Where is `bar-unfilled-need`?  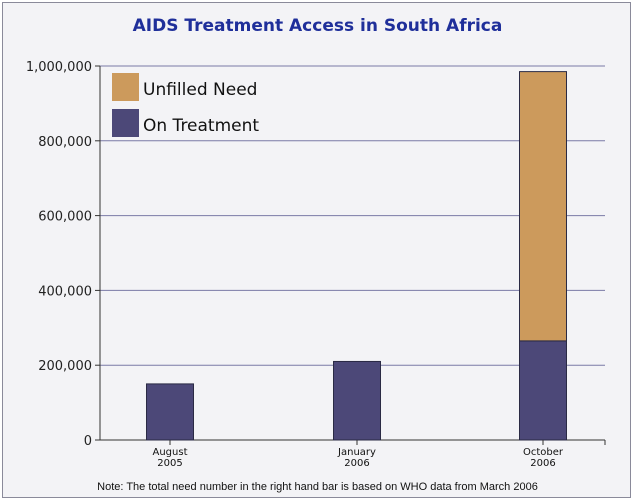 bar-unfilled-need is located at coordinates (543, 206).